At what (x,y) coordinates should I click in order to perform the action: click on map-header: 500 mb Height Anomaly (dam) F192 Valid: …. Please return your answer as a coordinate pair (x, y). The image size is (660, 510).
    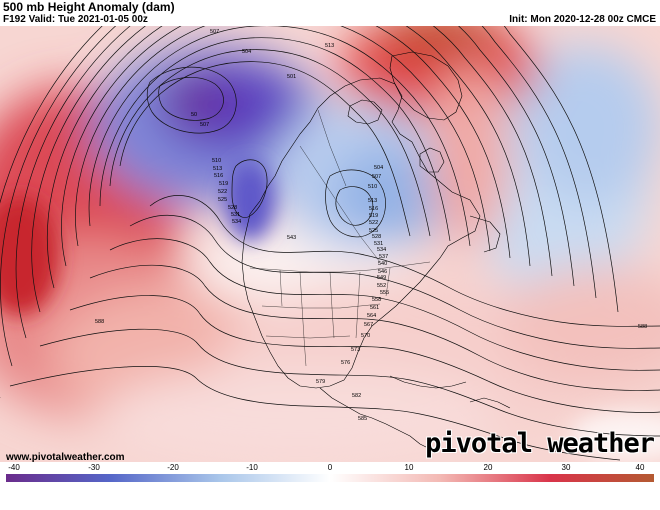
    Looking at the image, I should click on (330, 13).